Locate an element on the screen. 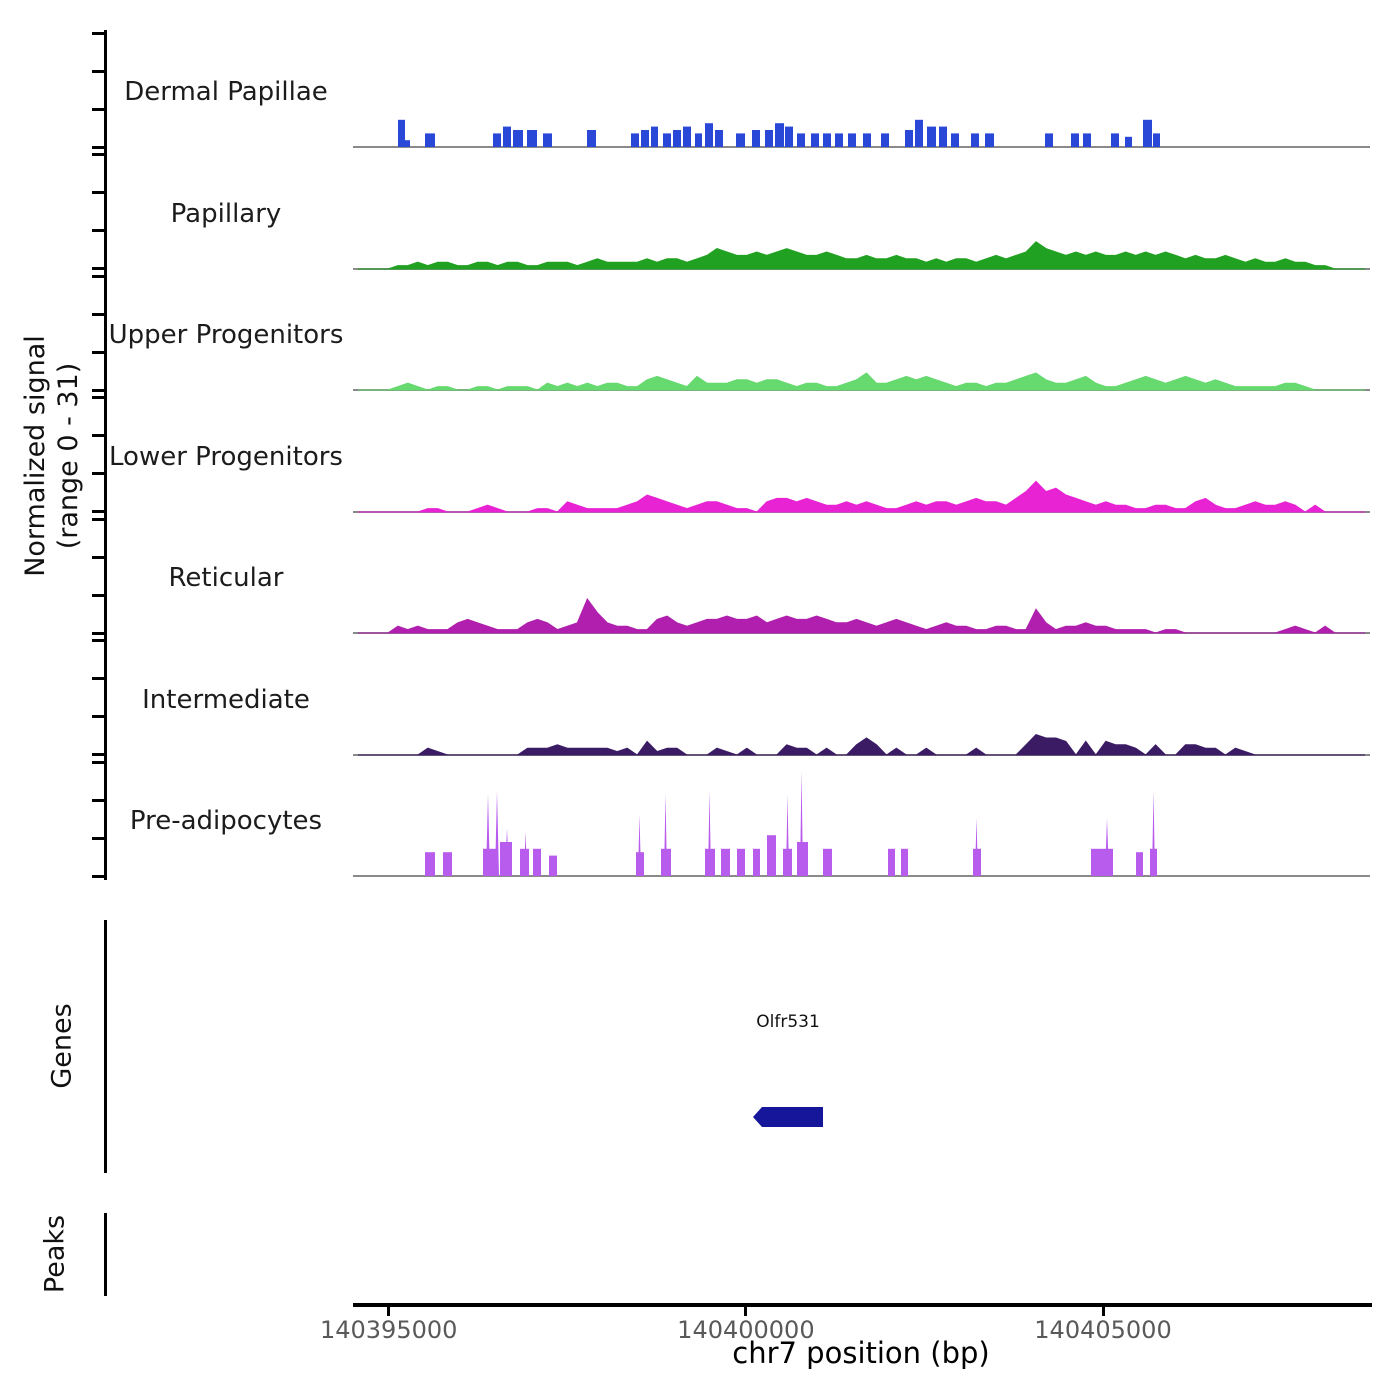  x-tick-label: 140405000 is located at coordinates (1103, 1330).